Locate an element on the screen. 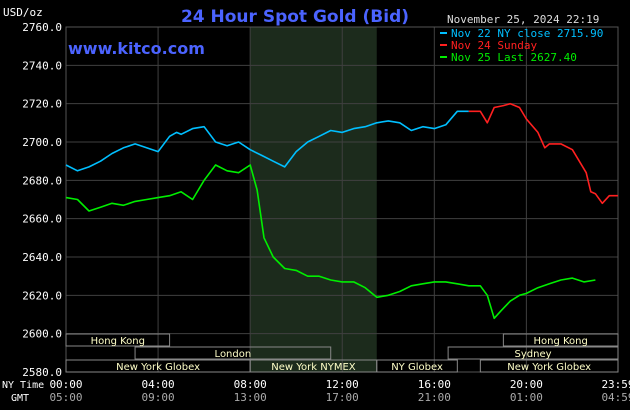 The width and height of the screenshot is (630, 410). session-bar: New York Globex is located at coordinates (549, 366).